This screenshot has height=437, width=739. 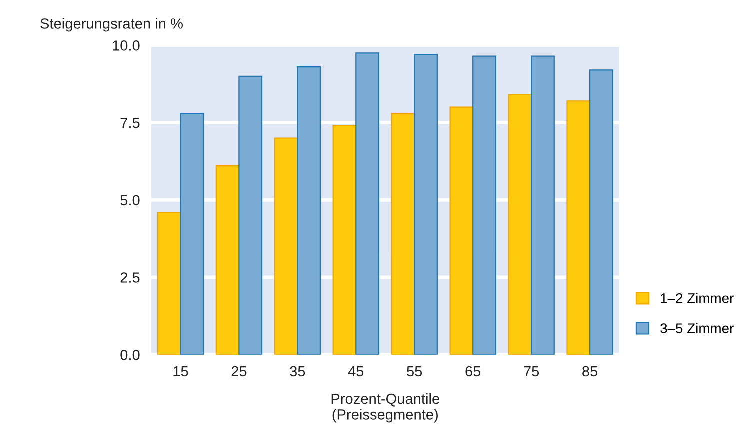 I want to click on x-tick-label: 35, so click(x=298, y=371).